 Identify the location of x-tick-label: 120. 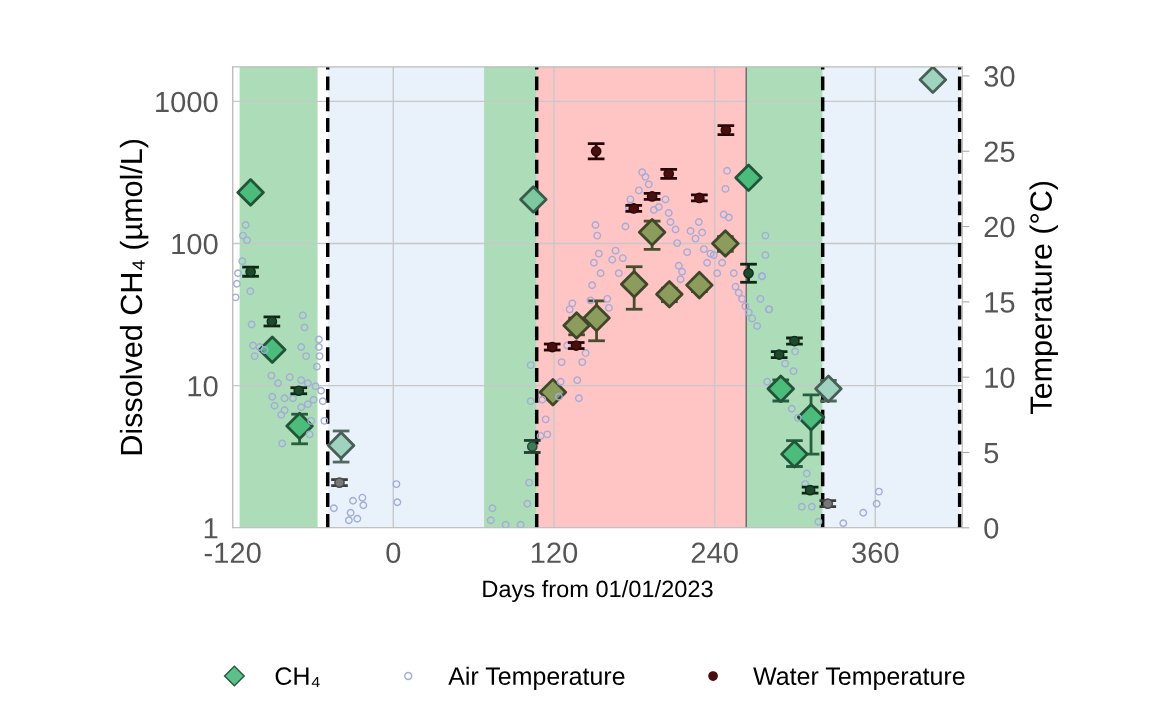
(554, 553).